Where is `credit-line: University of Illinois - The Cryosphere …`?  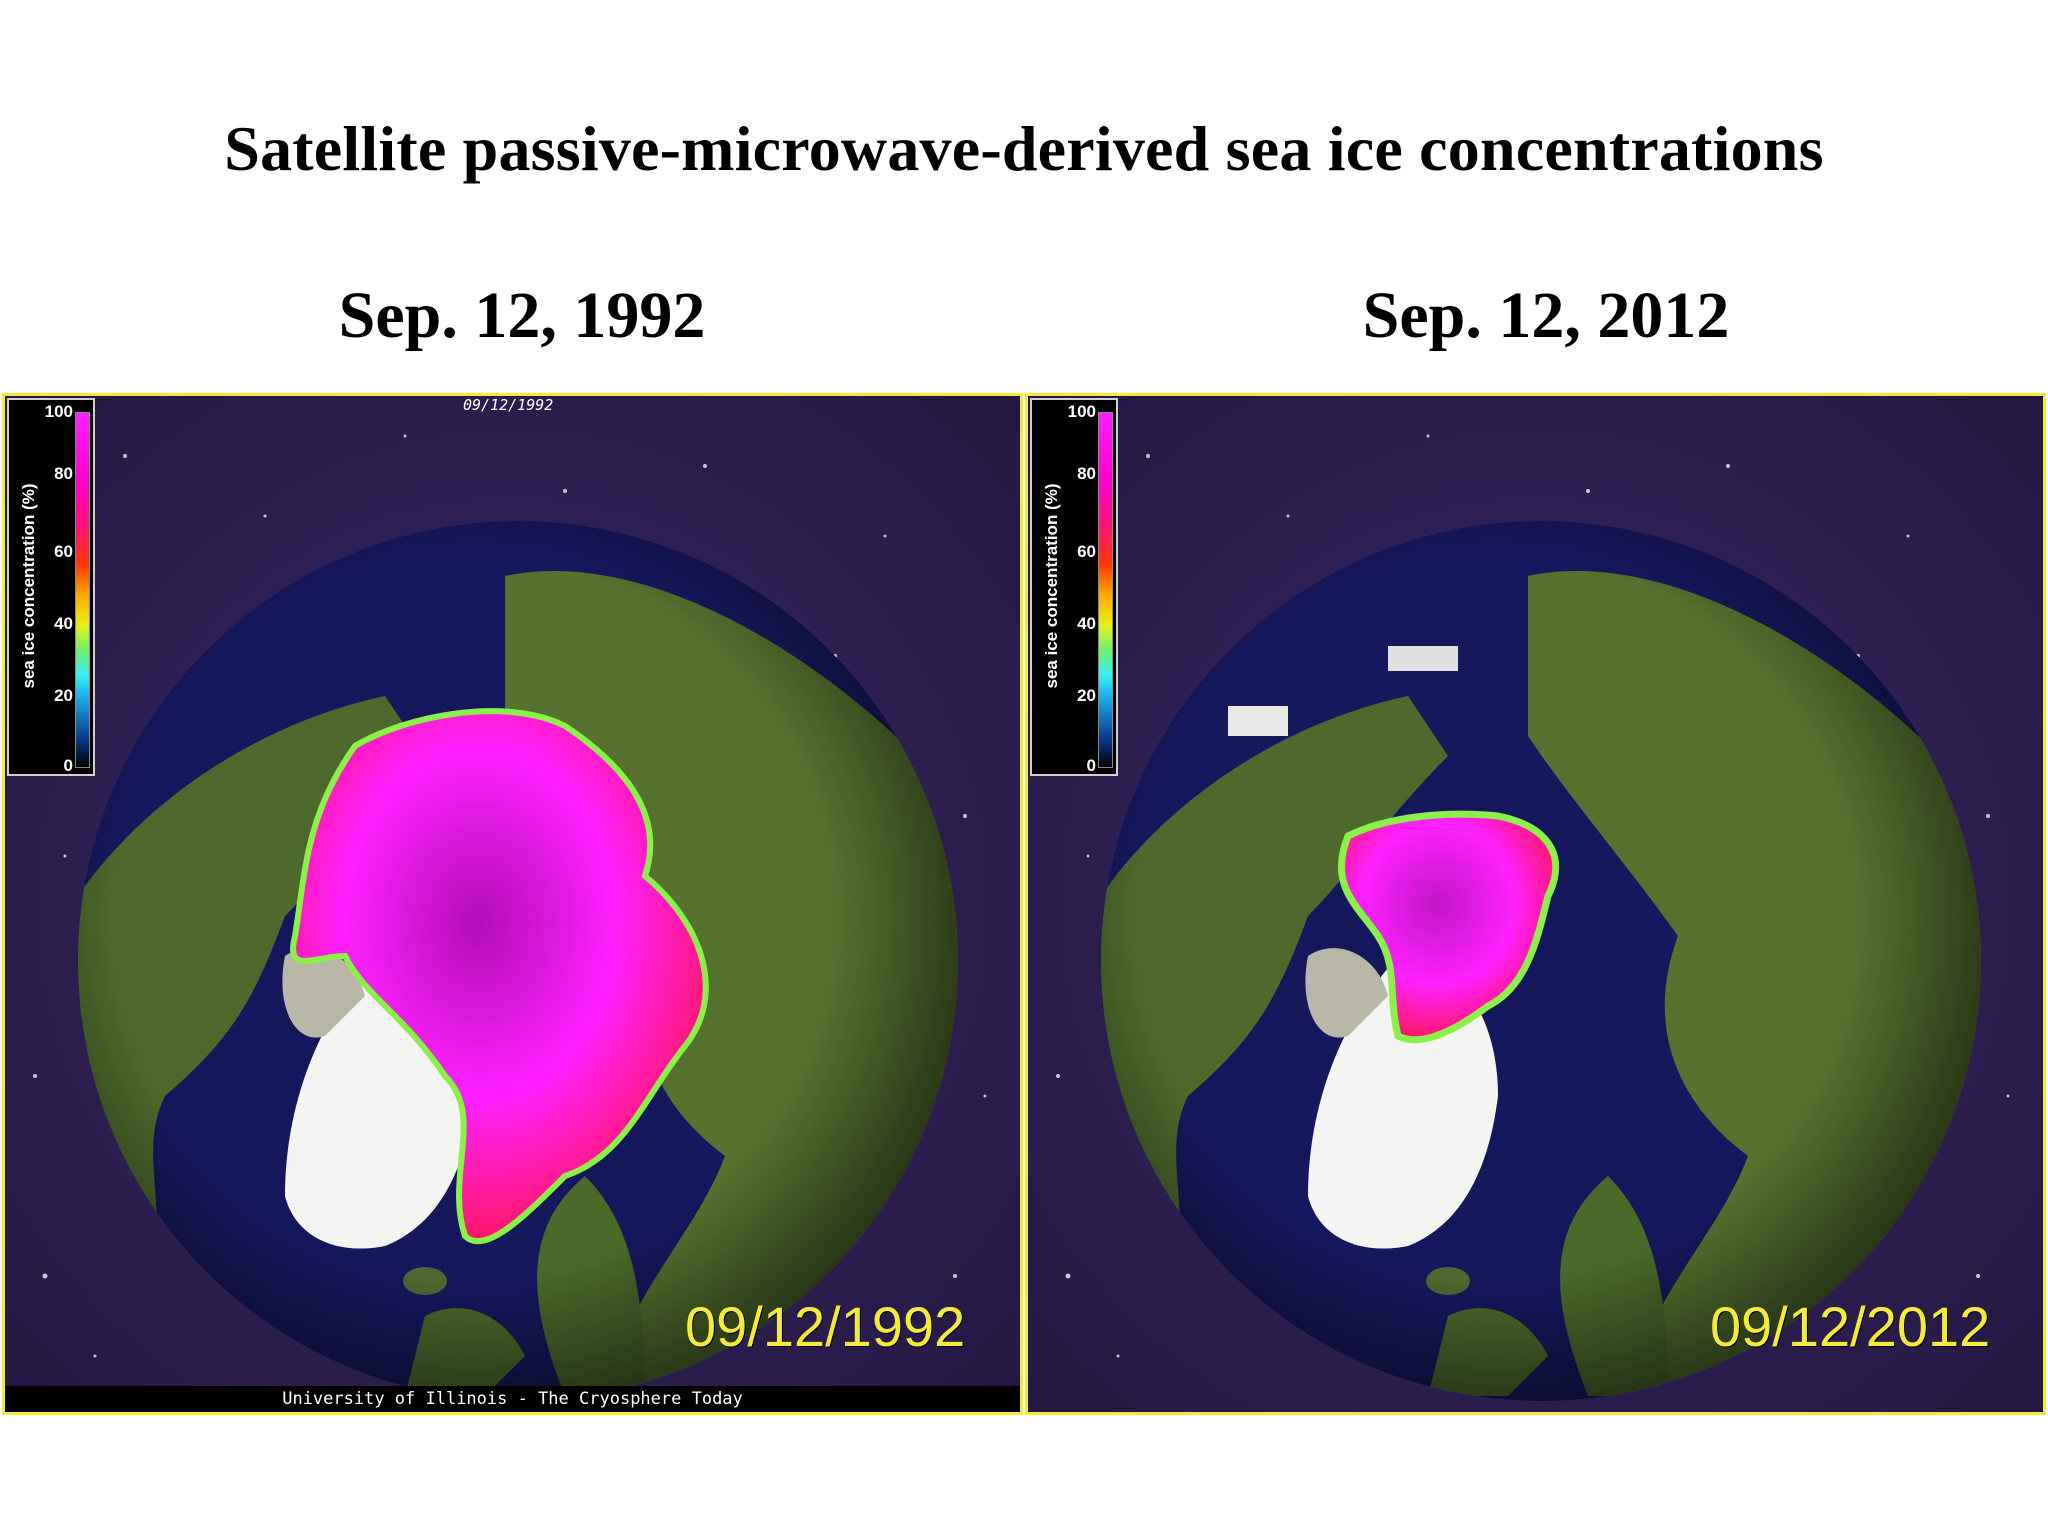
credit-line: University of Illinois - The Cryosphere … is located at coordinates (512, 1399).